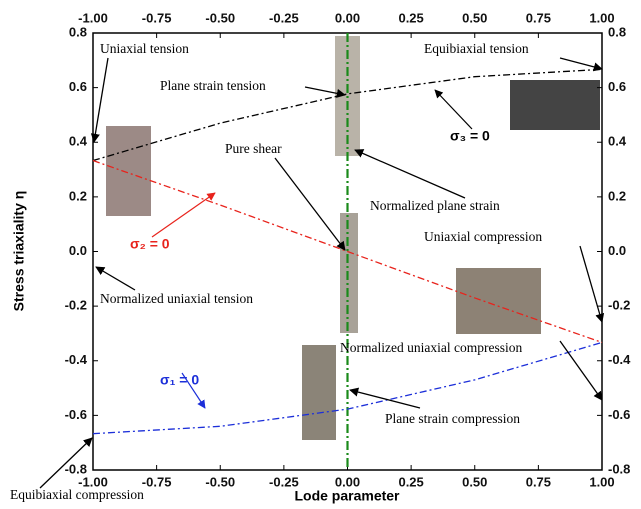 The height and width of the screenshot is (509, 641). What do you see at coordinates (19, 251) in the screenshot?
I see `y-axis-title: Stress triaxiality η` at bounding box center [19, 251].